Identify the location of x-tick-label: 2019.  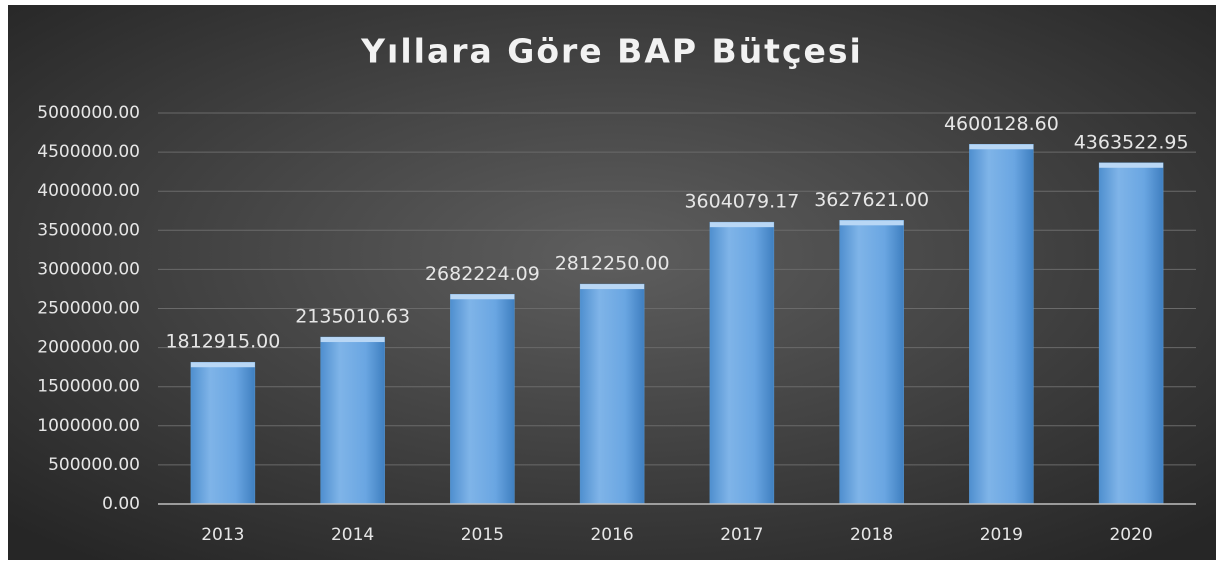
(1001, 535).